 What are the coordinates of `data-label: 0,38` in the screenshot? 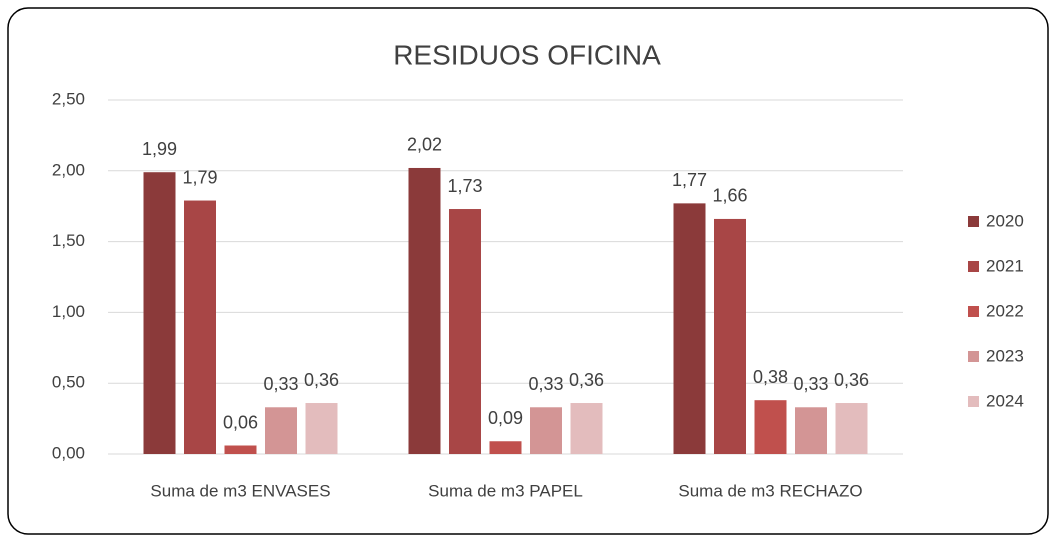 It's located at (770, 377).